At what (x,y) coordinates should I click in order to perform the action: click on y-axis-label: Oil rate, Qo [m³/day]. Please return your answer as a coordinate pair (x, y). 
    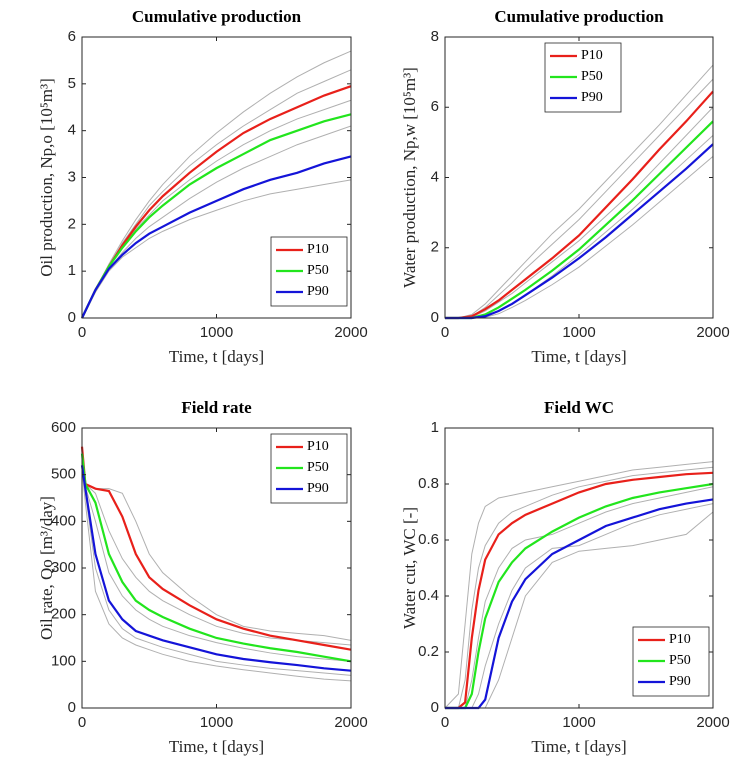
    Looking at the image, I should click on (46, 568).